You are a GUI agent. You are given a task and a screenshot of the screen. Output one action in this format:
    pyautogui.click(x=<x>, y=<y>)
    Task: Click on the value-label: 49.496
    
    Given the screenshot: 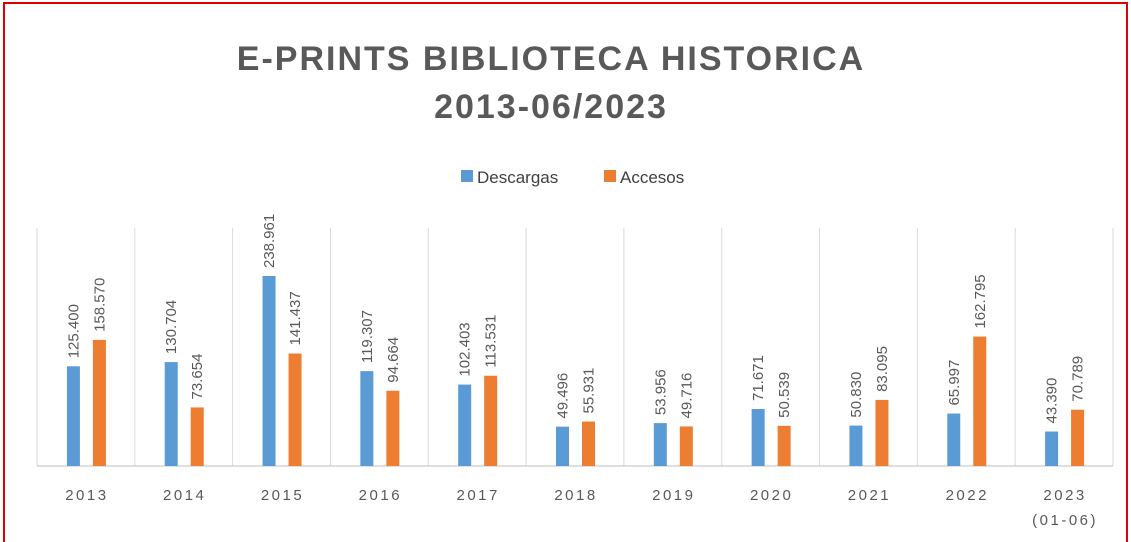 What is the action you would take?
    pyautogui.click(x=563, y=396)
    